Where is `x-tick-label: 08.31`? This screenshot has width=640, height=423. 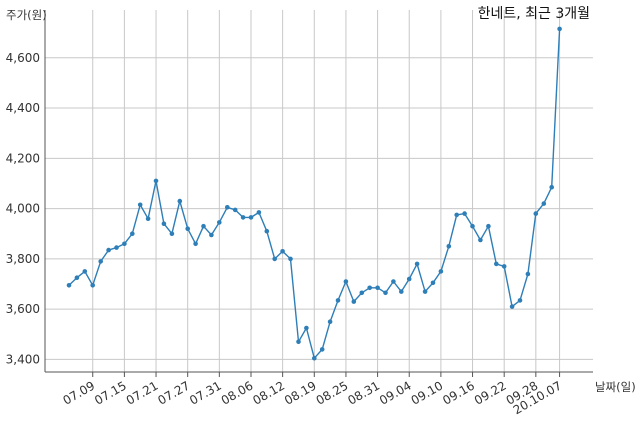
x-tick-label: 08.31 is located at coordinates (363, 392).